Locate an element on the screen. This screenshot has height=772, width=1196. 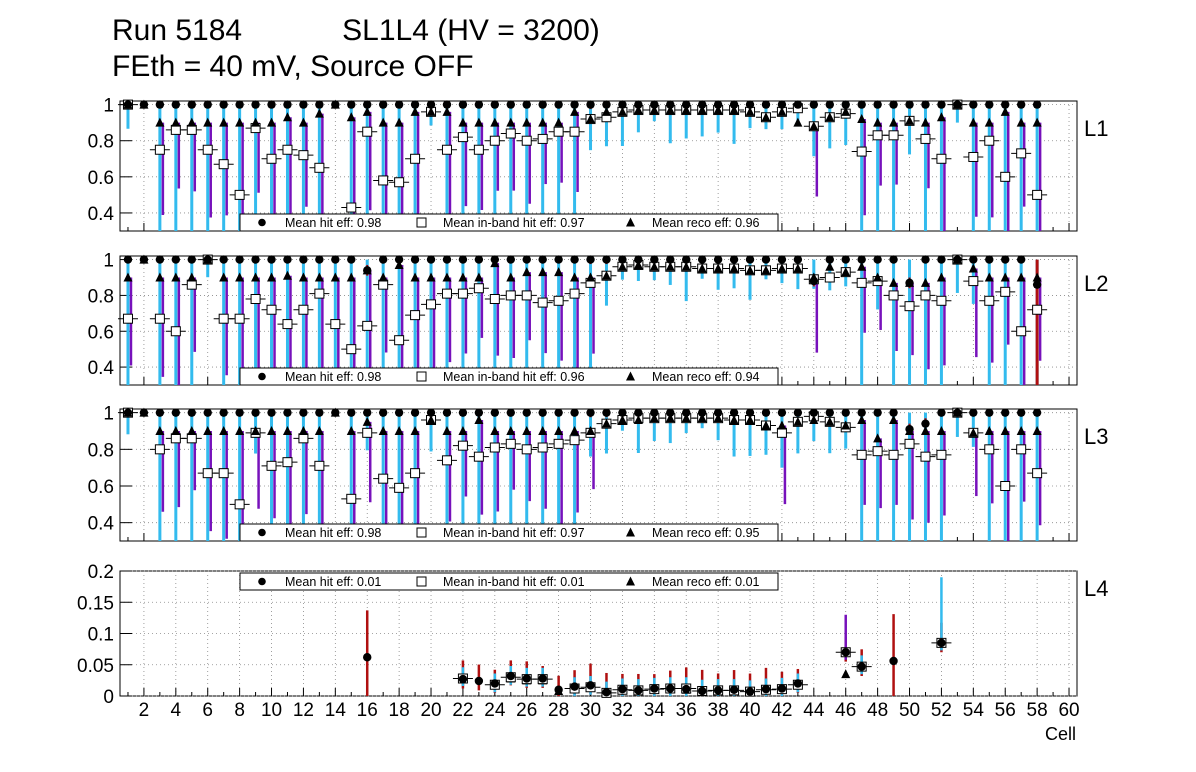
y-tick-label: 0.4 is located at coordinates (101, 368).